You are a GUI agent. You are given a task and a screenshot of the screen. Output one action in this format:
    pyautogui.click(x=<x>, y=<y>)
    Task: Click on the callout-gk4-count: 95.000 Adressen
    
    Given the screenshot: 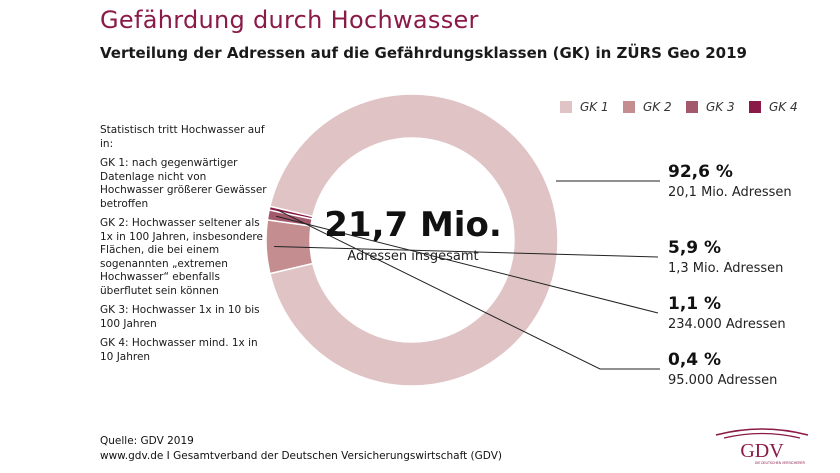 What is the action you would take?
    pyautogui.click(x=723, y=380)
    